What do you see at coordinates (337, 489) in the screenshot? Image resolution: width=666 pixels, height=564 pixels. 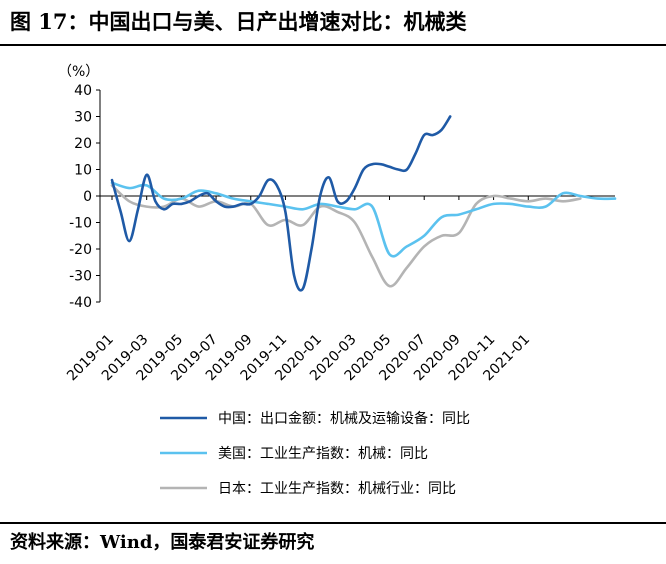 I see `legend-label-japan: 日本：工业生产指数：机械行业：同比` at bounding box center [337, 489].